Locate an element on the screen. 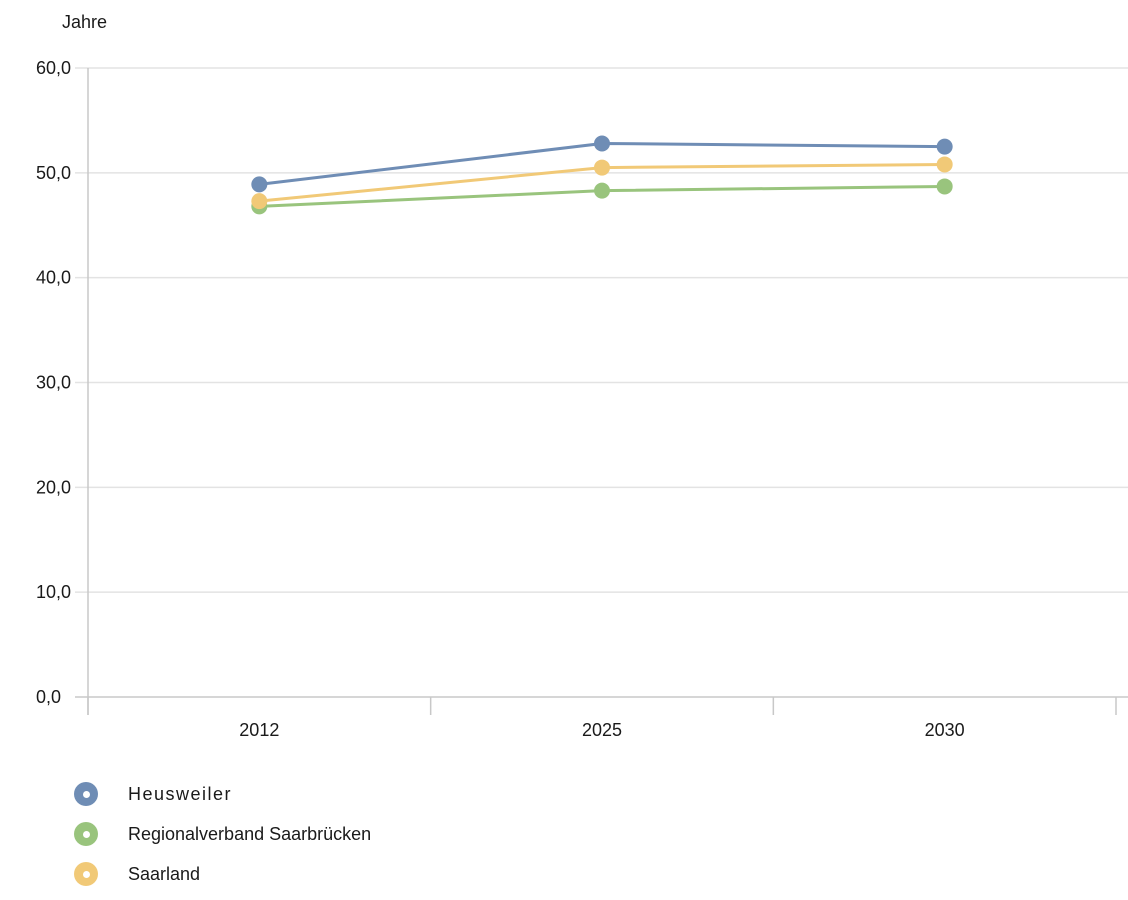  y-tick-label: 0,0 is located at coordinates (48, 697).